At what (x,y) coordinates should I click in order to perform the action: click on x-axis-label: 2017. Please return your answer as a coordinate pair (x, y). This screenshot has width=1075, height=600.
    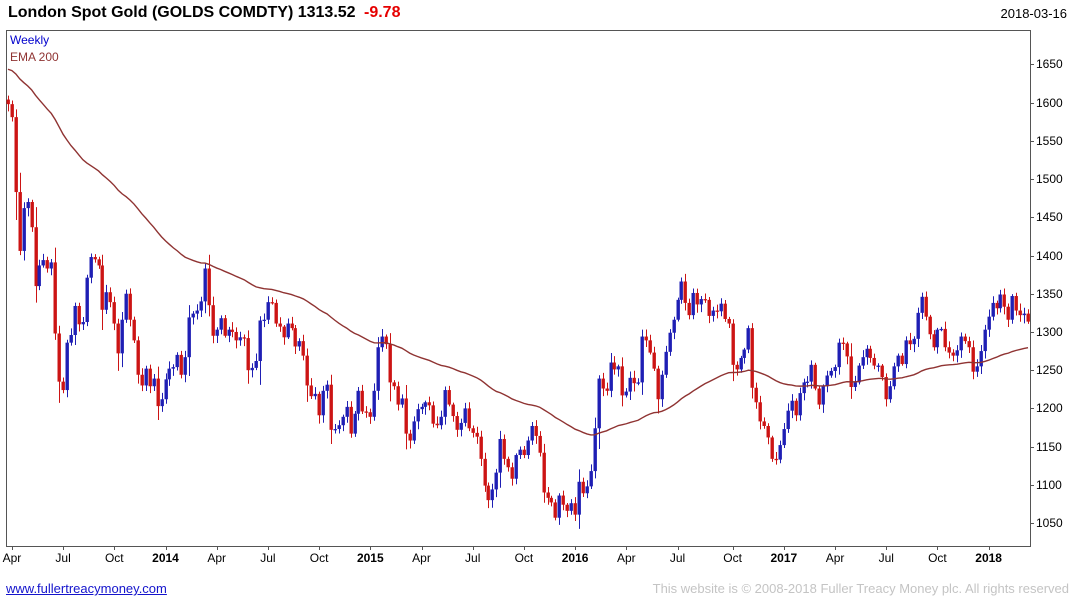
    Looking at the image, I should click on (784, 558).